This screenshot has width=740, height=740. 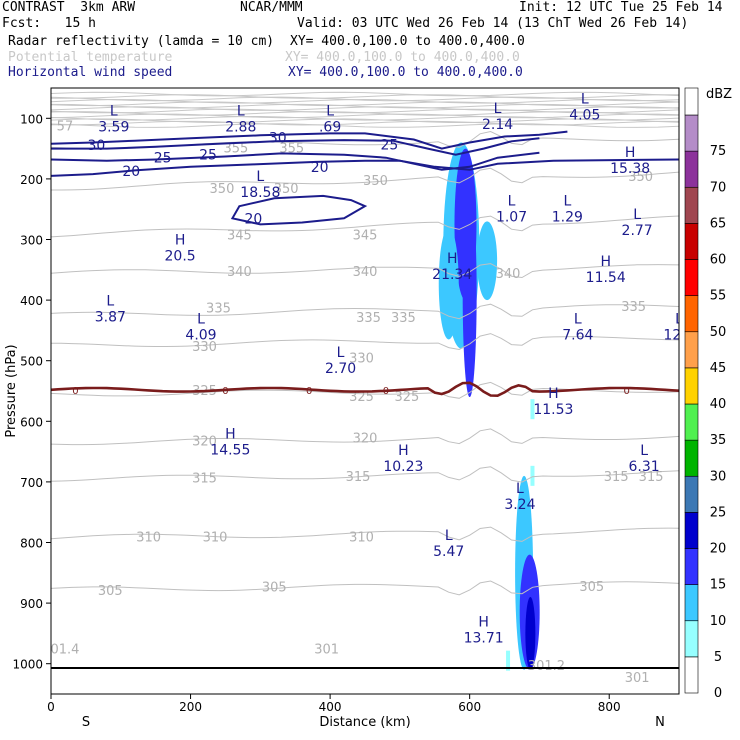 What do you see at coordinates (546, 666) in the screenshot?
I see `theta-label: 301.2` at bounding box center [546, 666].